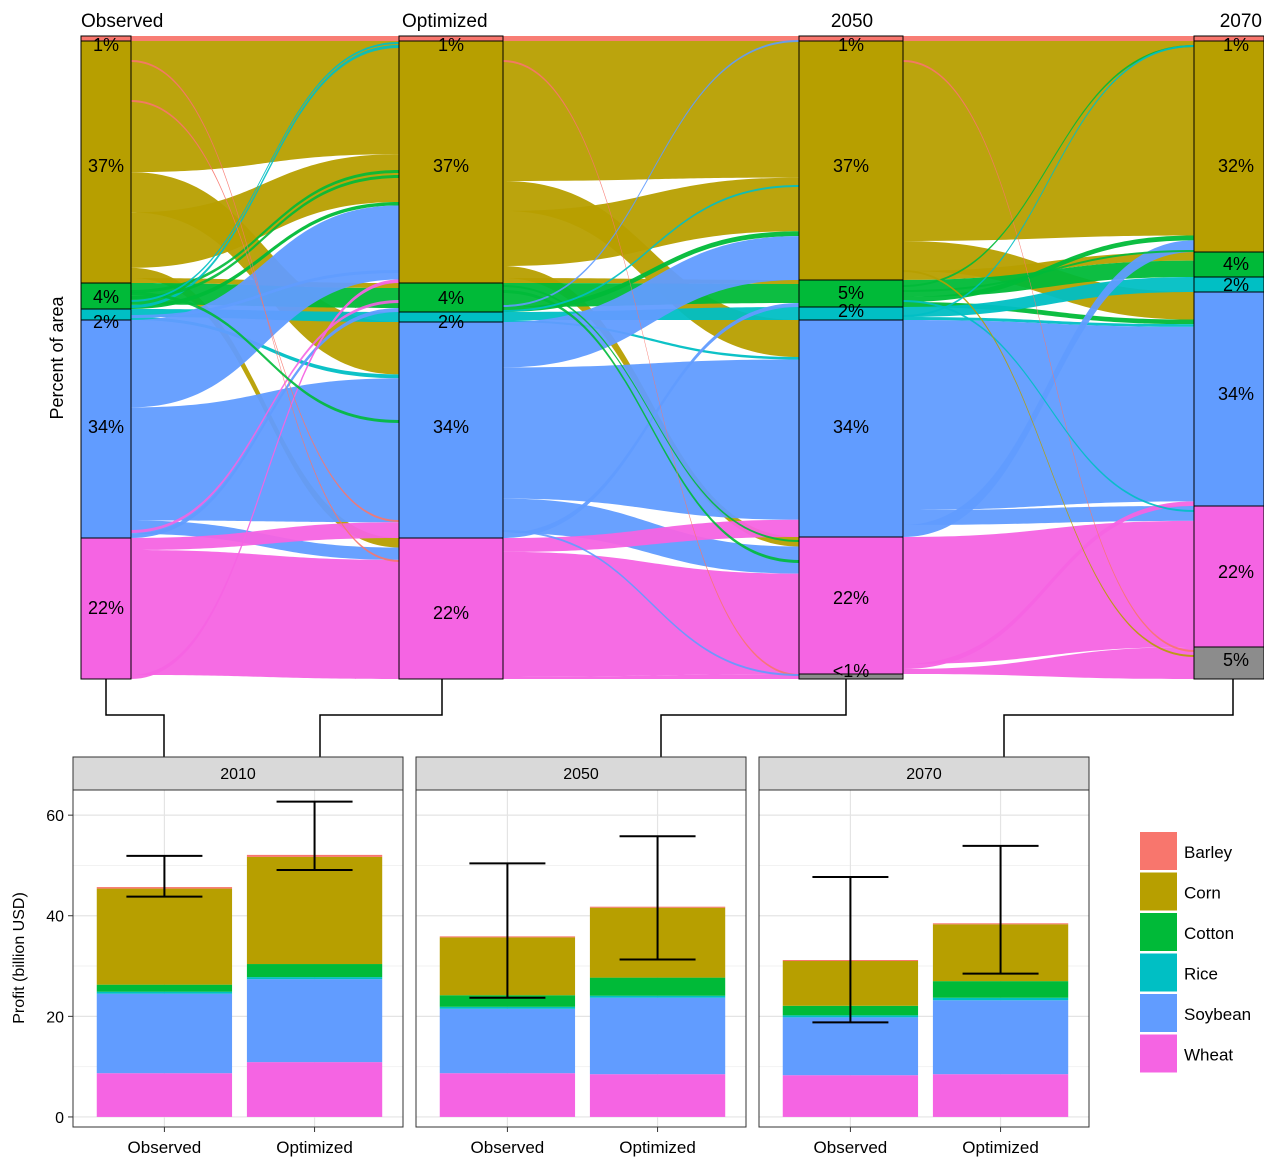 Image resolution: width=1264 pixels, height=1157 pixels. I want to click on flow-rice-to-rice, so click(1048, 297).